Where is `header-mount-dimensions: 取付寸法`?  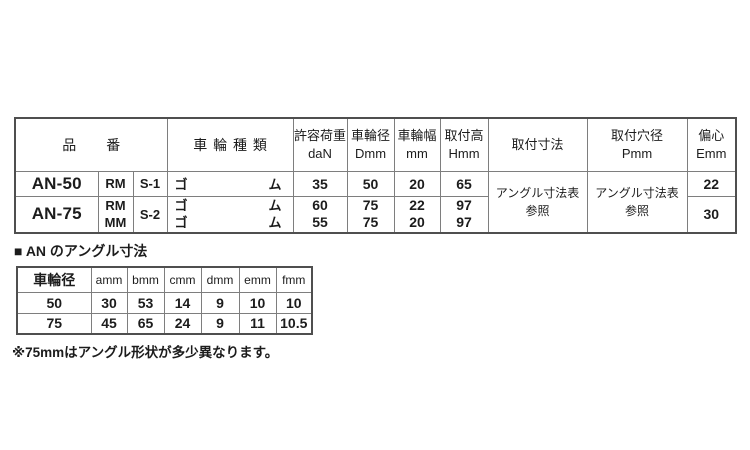
header-mount-dimensions: 取付寸法 is located at coordinates (537, 144).